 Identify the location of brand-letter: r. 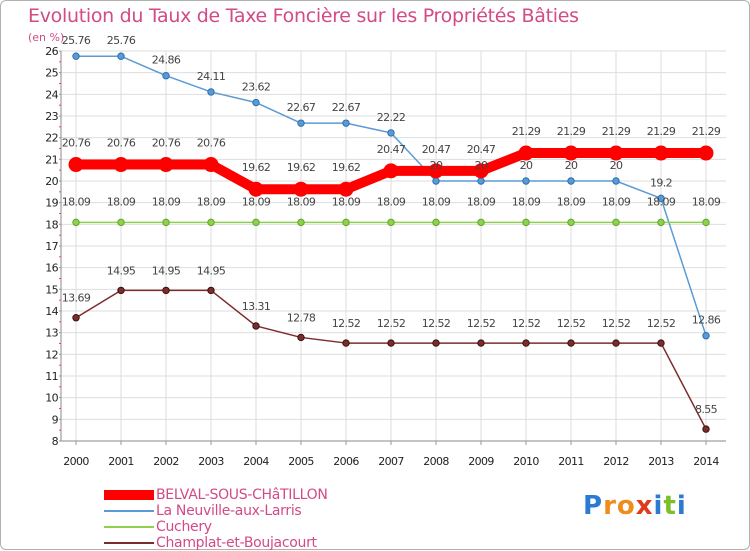
(610, 506).